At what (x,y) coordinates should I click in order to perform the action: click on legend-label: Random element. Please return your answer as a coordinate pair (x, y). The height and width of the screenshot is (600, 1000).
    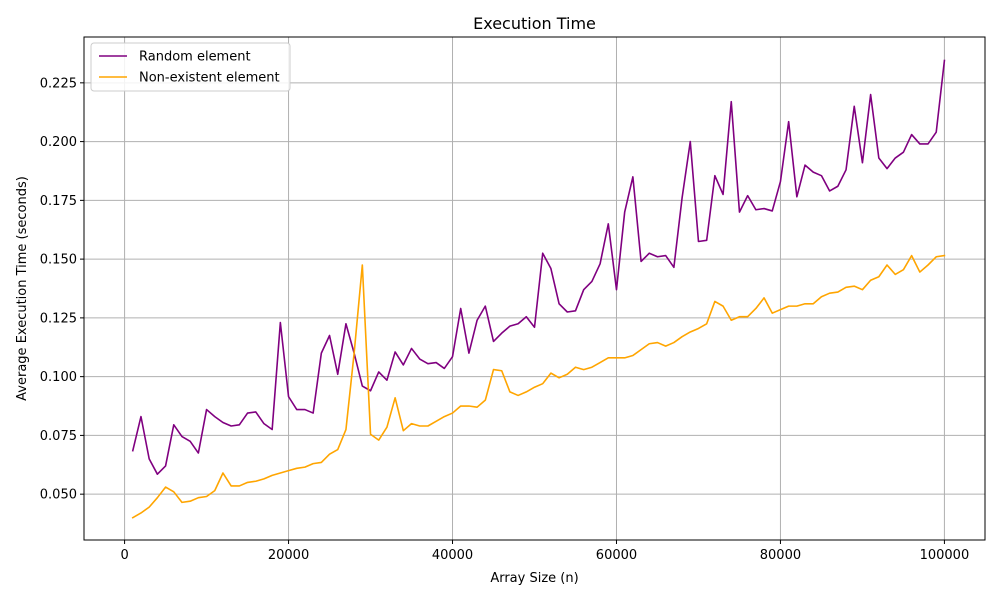
    Looking at the image, I should click on (195, 57).